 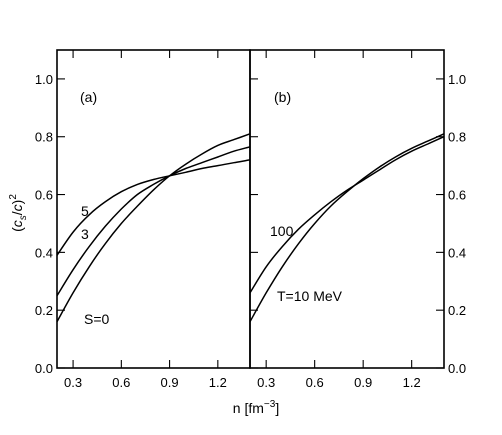 I want to click on y-tick-label-left: 0.8, so click(x=44, y=137).